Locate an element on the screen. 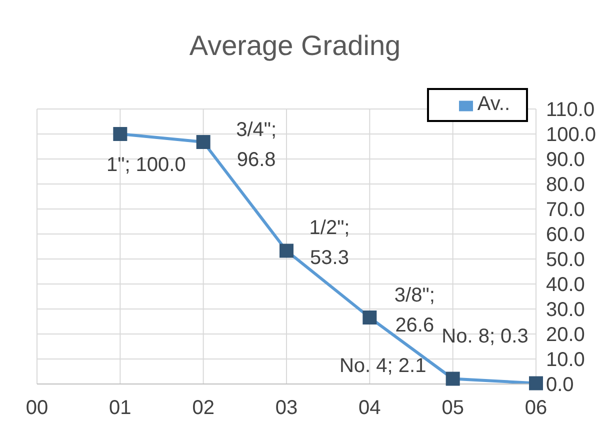  y-tick-label: 0.0 is located at coordinates (560, 385).